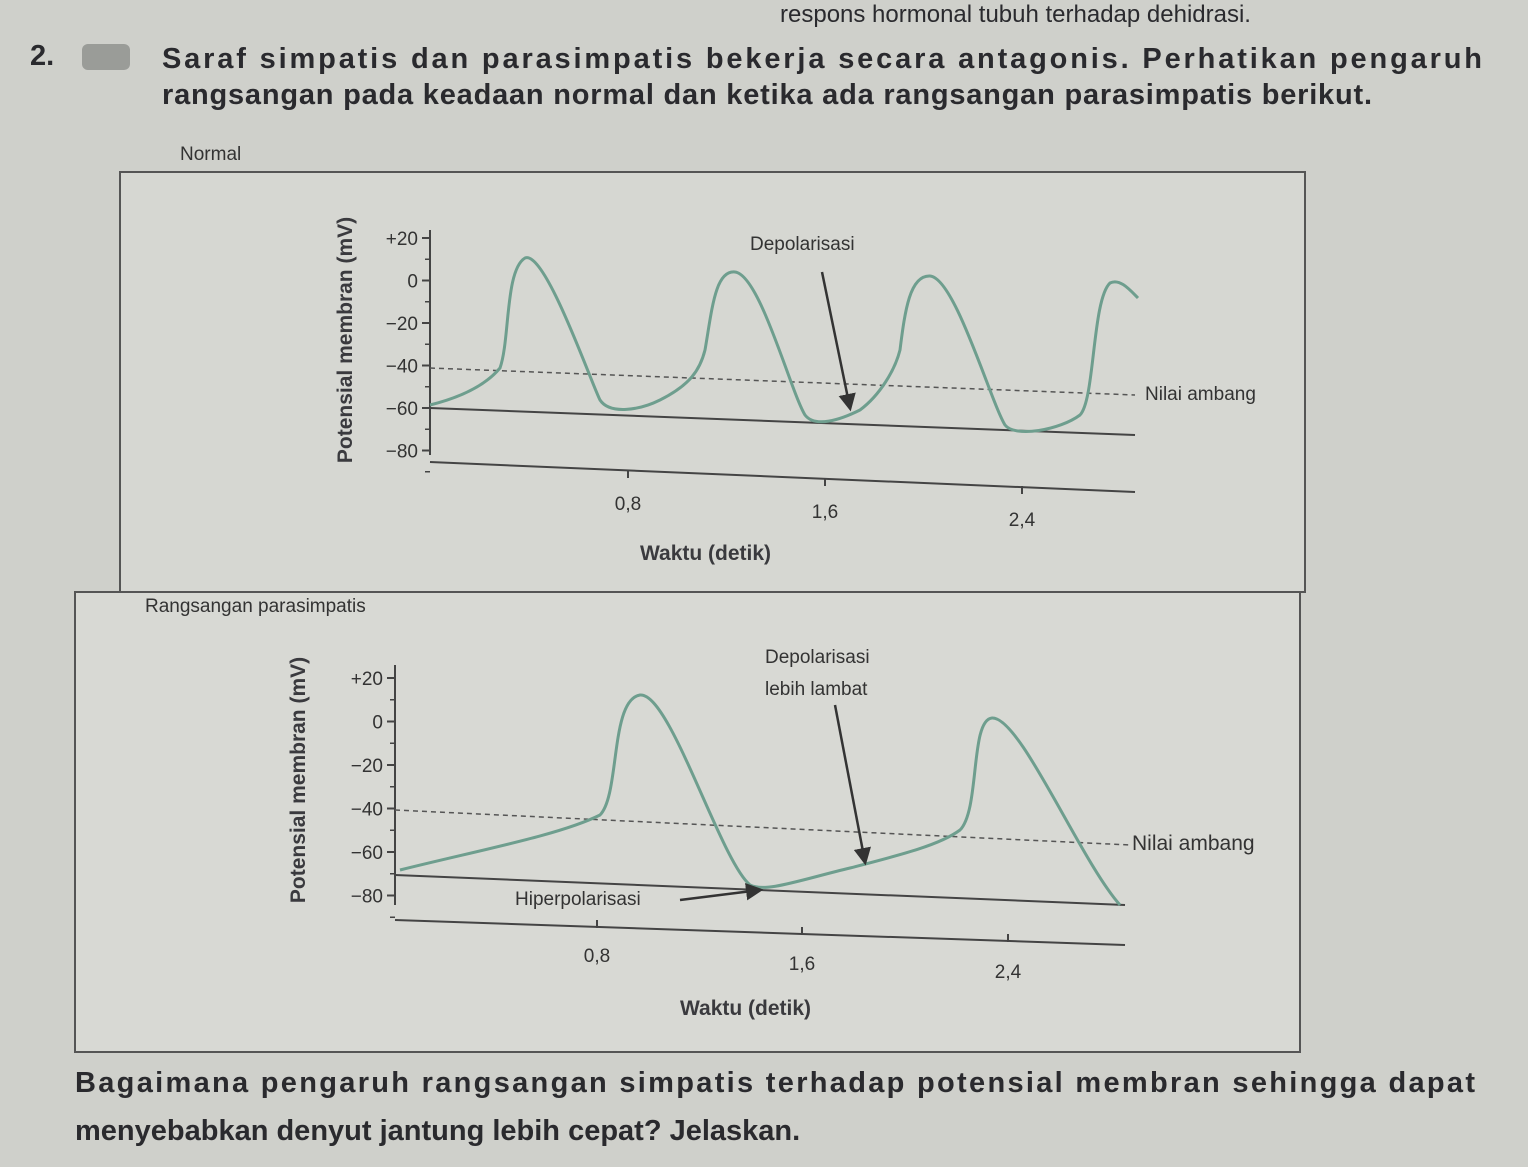  Describe the element at coordinates (255, 606) in the screenshot. I see `figure-label: Rangsangan parasimpatis` at that location.